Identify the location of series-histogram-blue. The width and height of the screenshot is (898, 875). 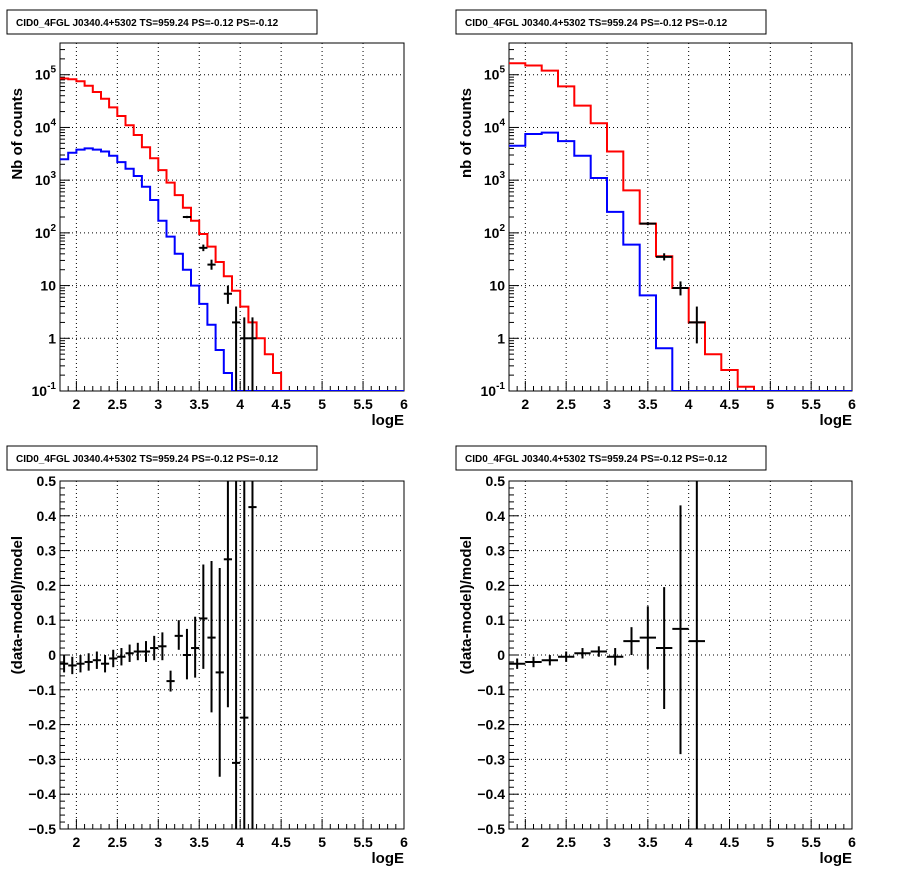
(232, 269).